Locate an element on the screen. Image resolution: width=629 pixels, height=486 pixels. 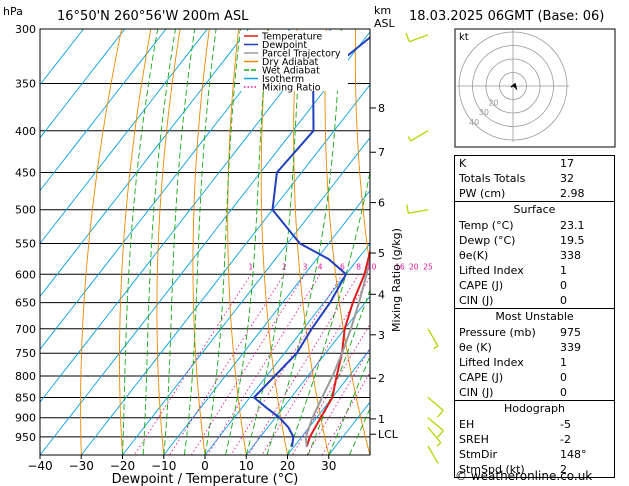
pressure-tick-label: 450 is located at coordinates (25, 172).